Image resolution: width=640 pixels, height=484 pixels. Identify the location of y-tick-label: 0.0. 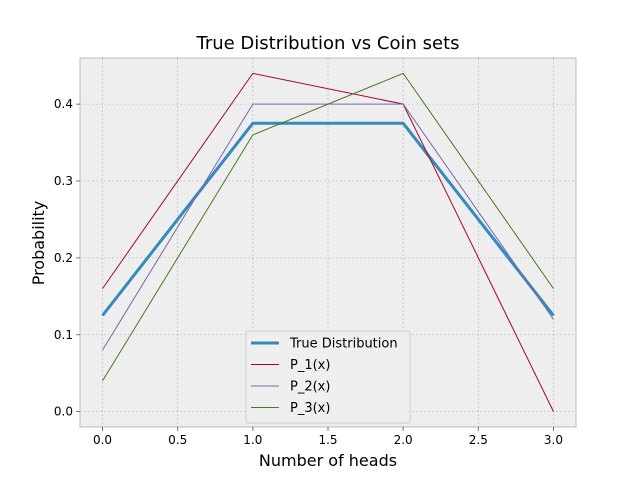
(63, 412).